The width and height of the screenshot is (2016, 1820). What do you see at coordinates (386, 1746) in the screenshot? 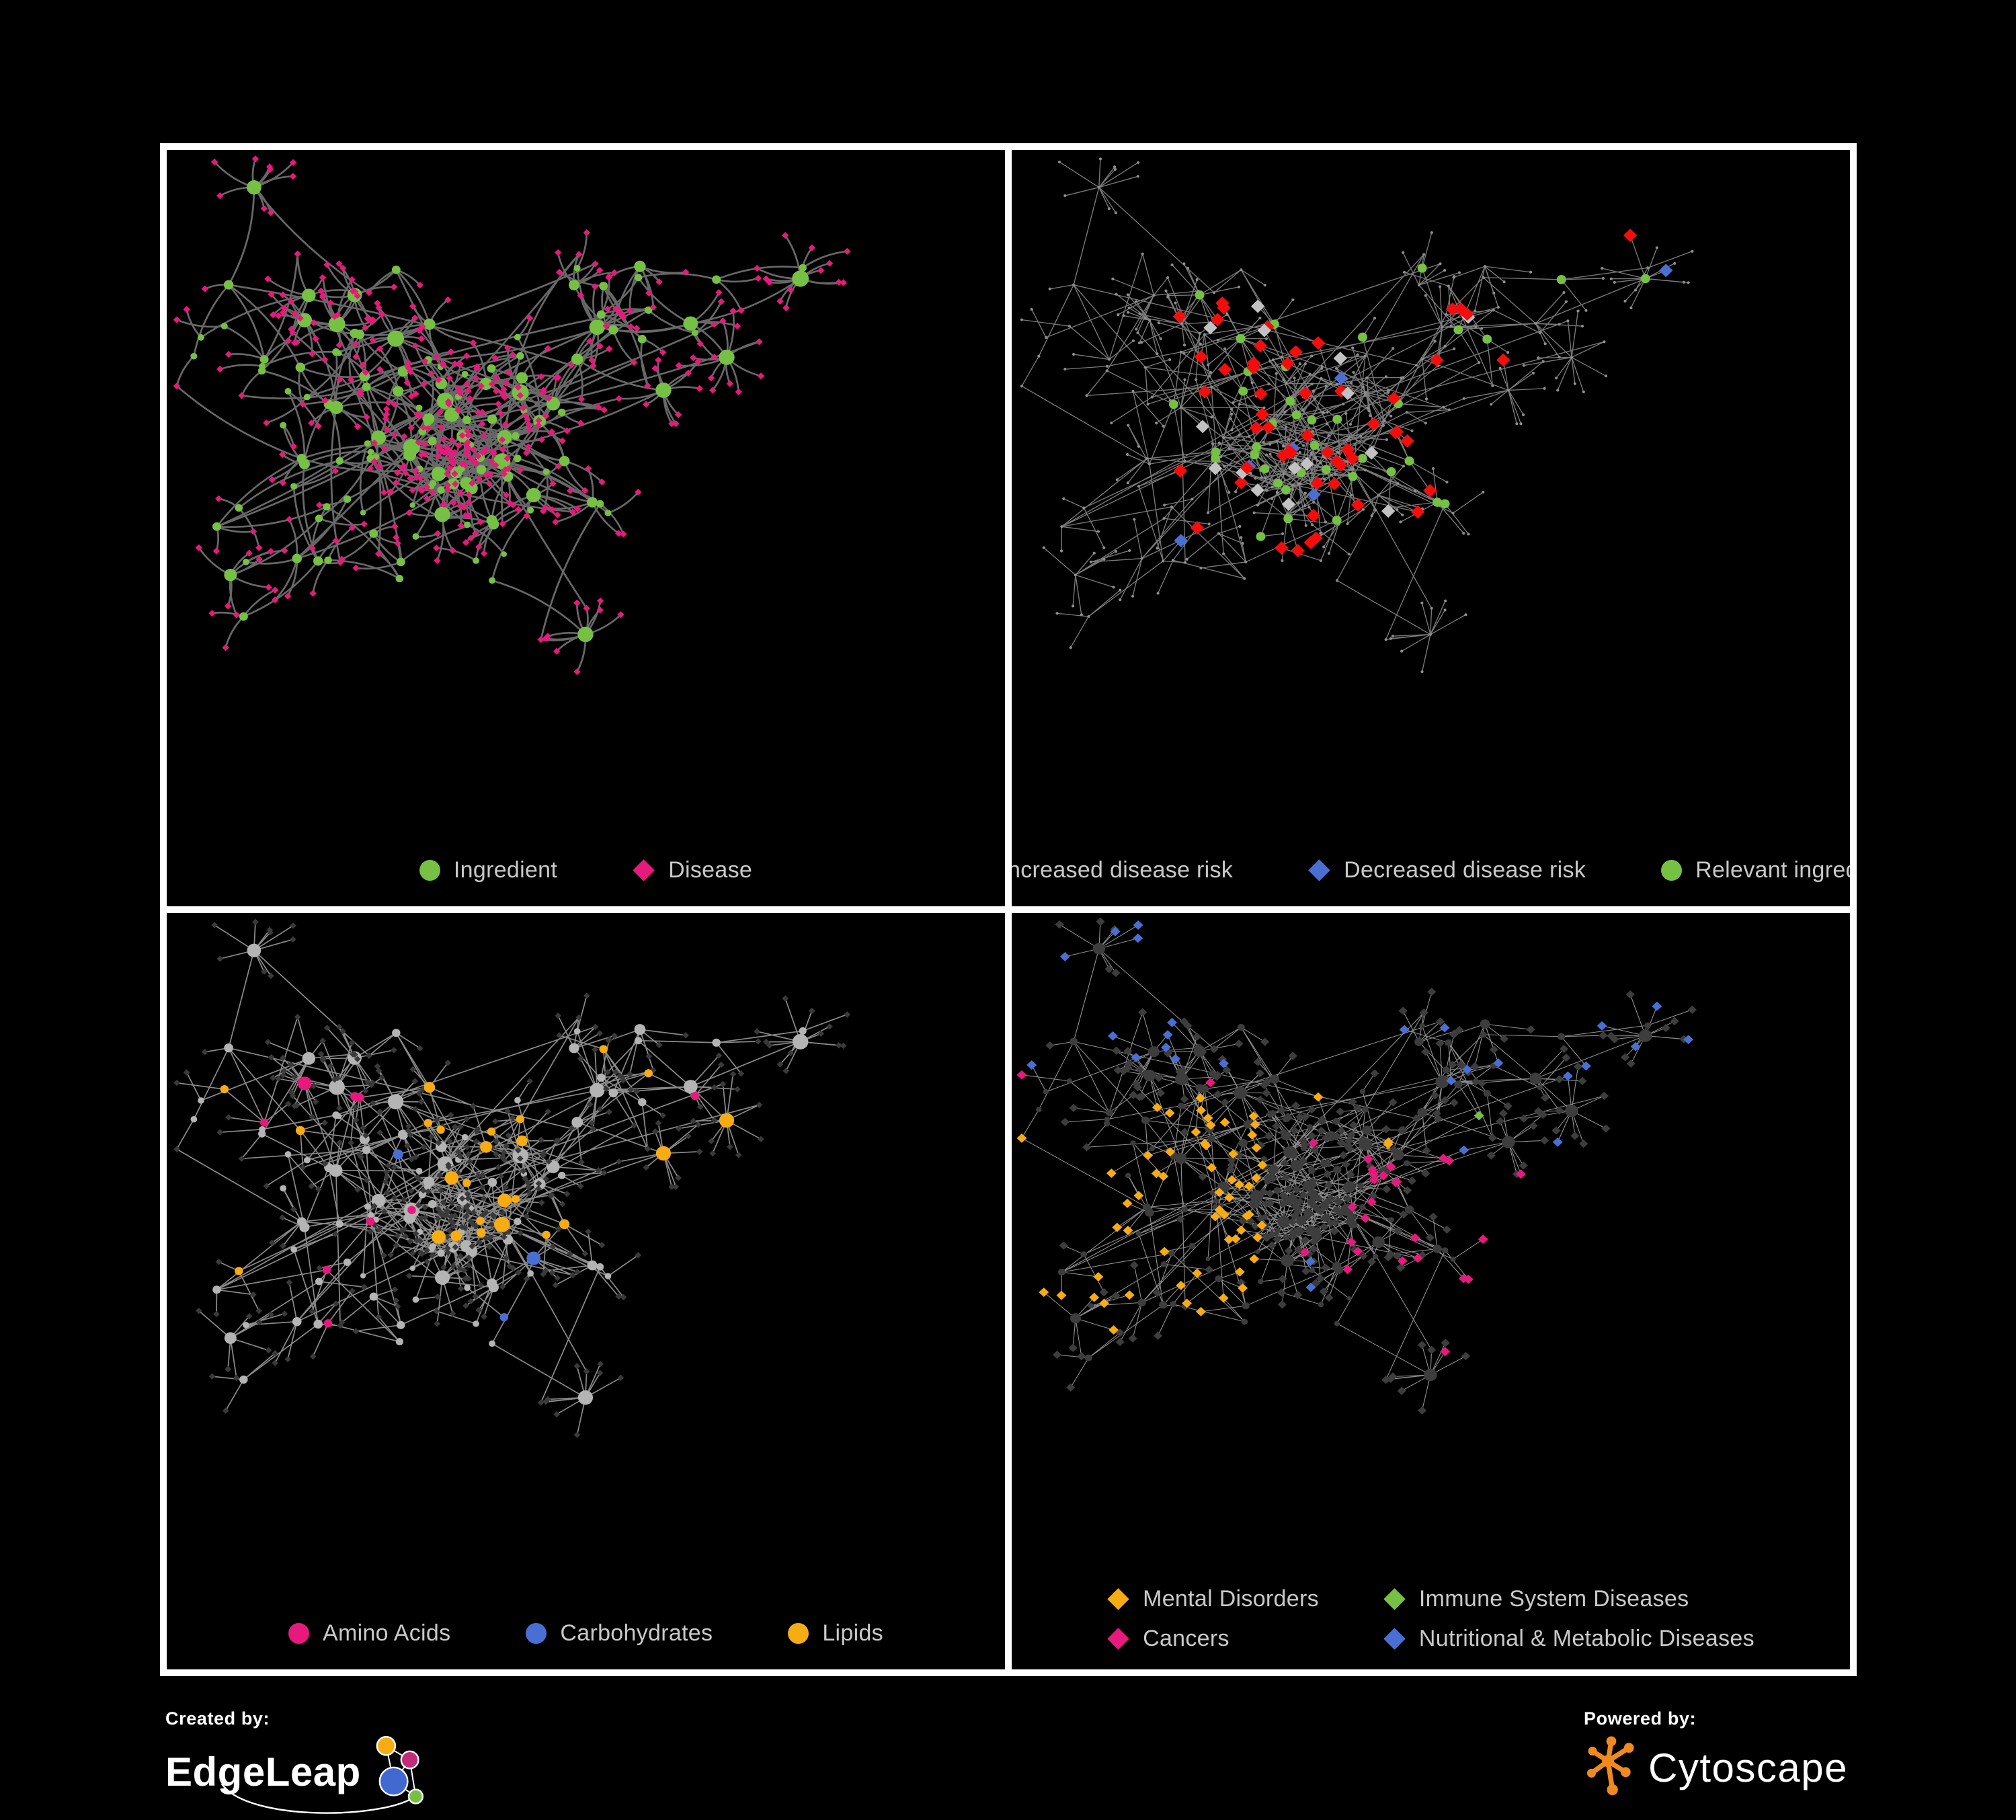
I see `edgeleap-node-orange` at bounding box center [386, 1746].